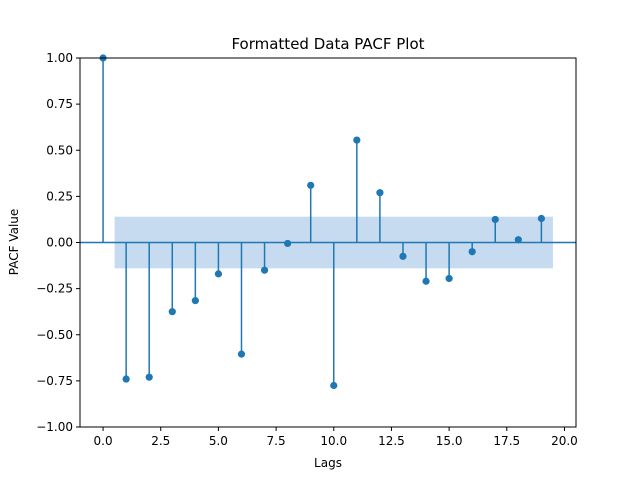  What do you see at coordinates (54, 381) in the screenshot?
I see `y-tick-label: −0.75` at bounding box center [54, 381].